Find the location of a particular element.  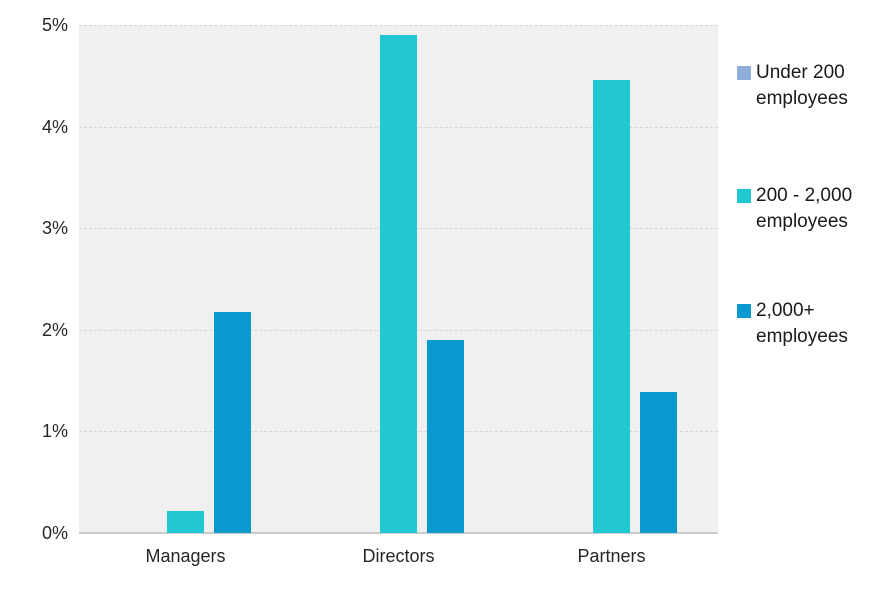

y-tick-label-3%: 3% is located at coordinates (54, 228).